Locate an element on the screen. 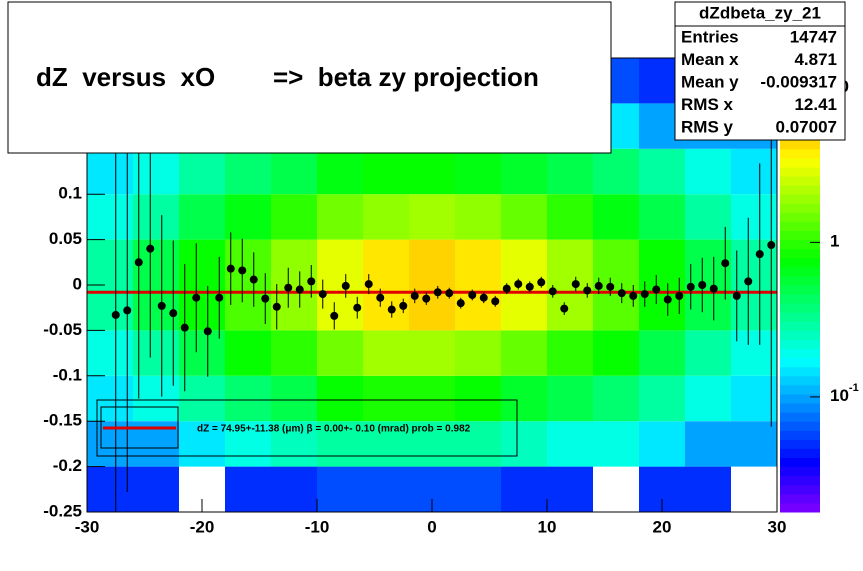  x-tick-label: 20 is located at coordinates (662, 526).